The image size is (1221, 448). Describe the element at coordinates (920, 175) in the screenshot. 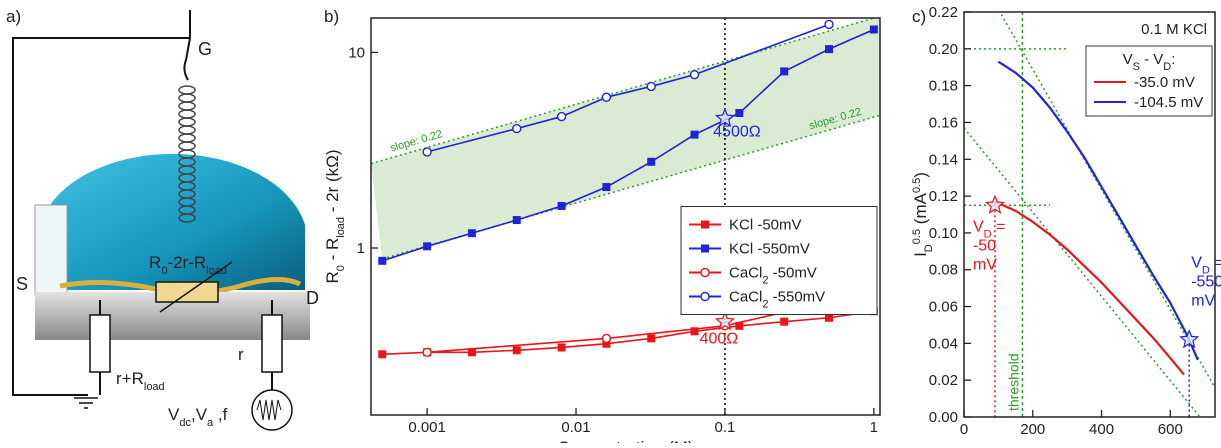

I see `text-part: )` at that location.